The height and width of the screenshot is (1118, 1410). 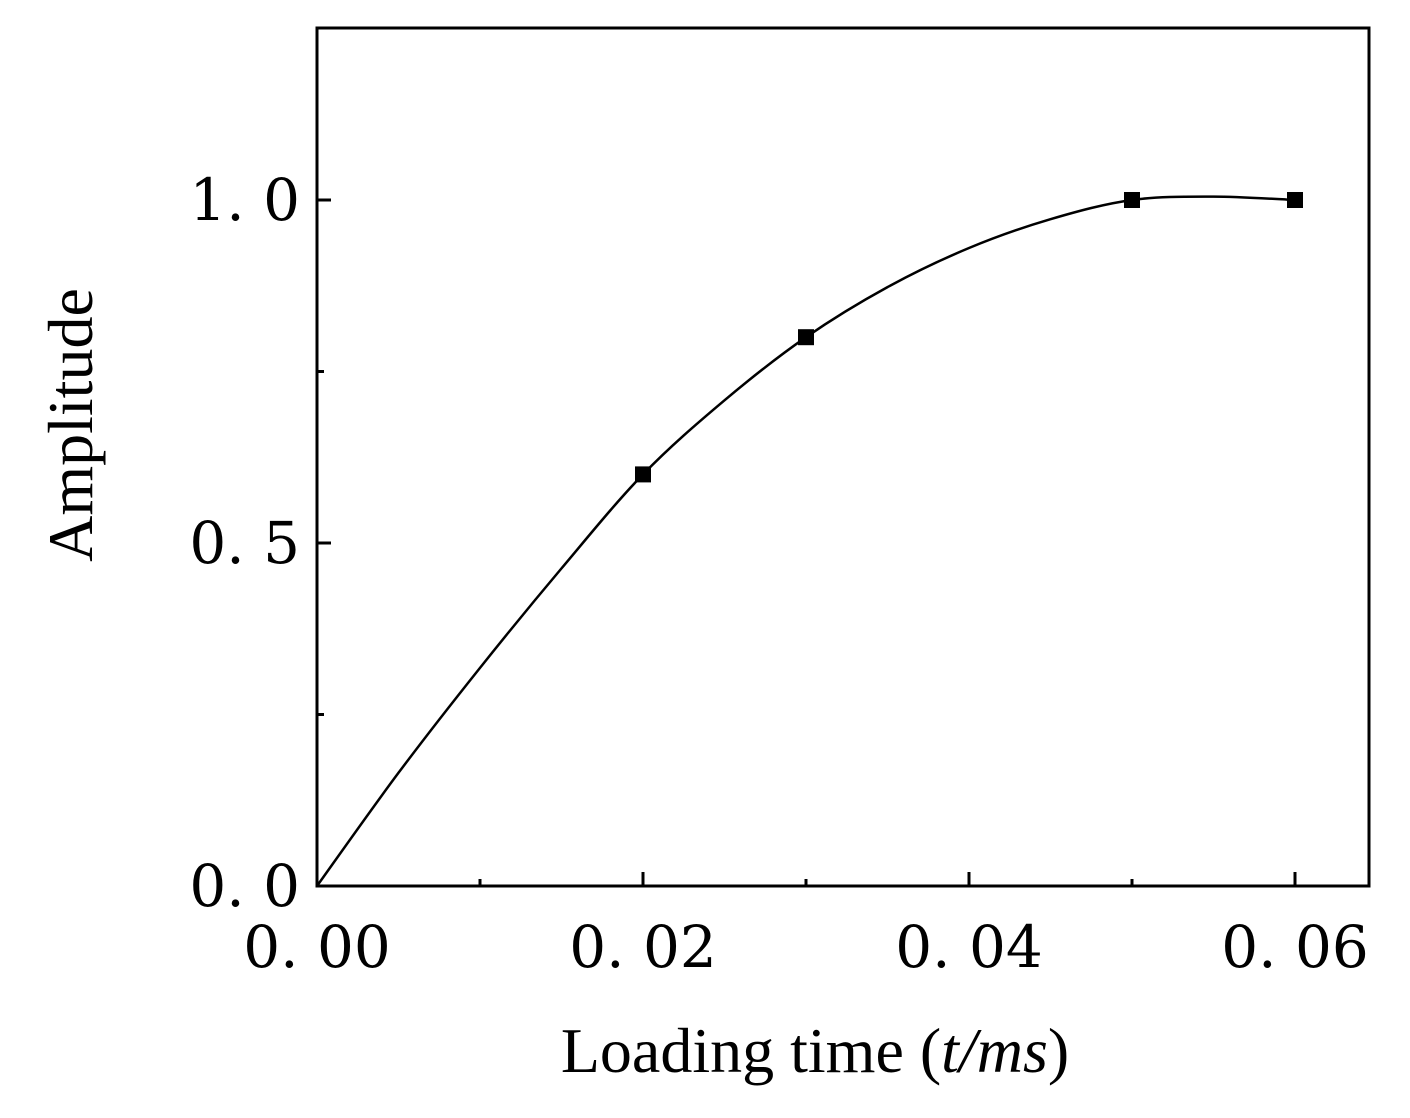 I want to click on x-axis-ticks, so click(x=806, y=879).